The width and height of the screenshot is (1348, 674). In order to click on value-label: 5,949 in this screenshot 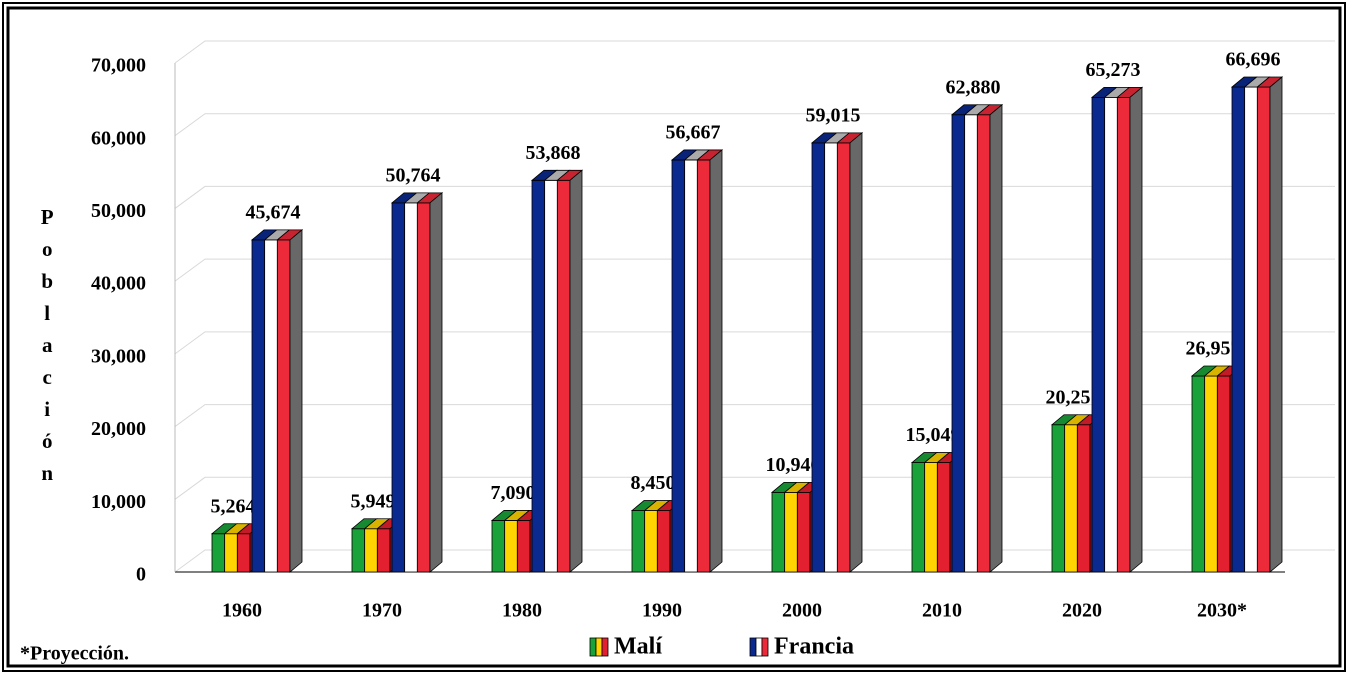, I will do `click(373, 501)`.